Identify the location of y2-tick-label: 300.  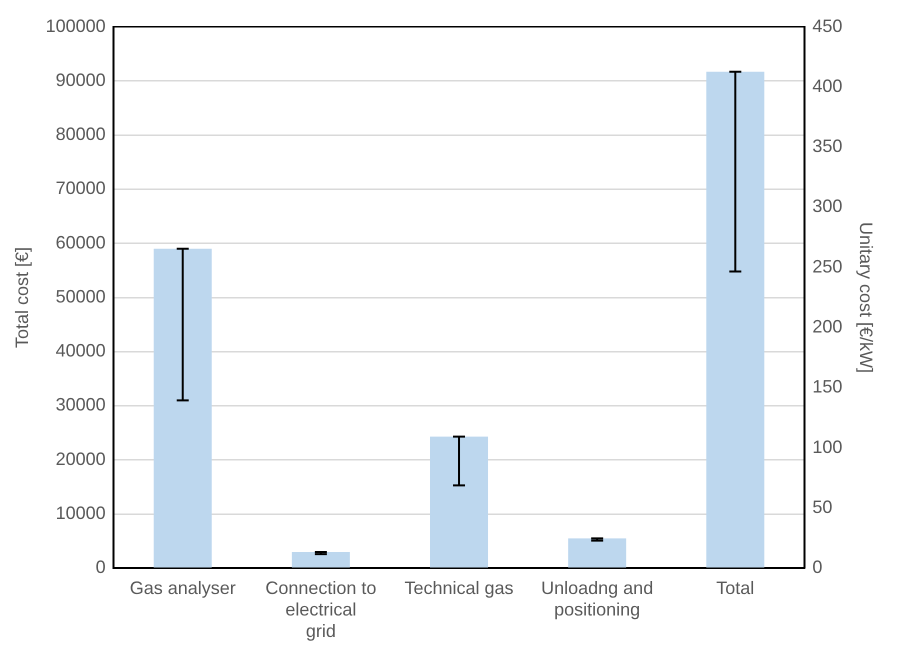
(827, 206).